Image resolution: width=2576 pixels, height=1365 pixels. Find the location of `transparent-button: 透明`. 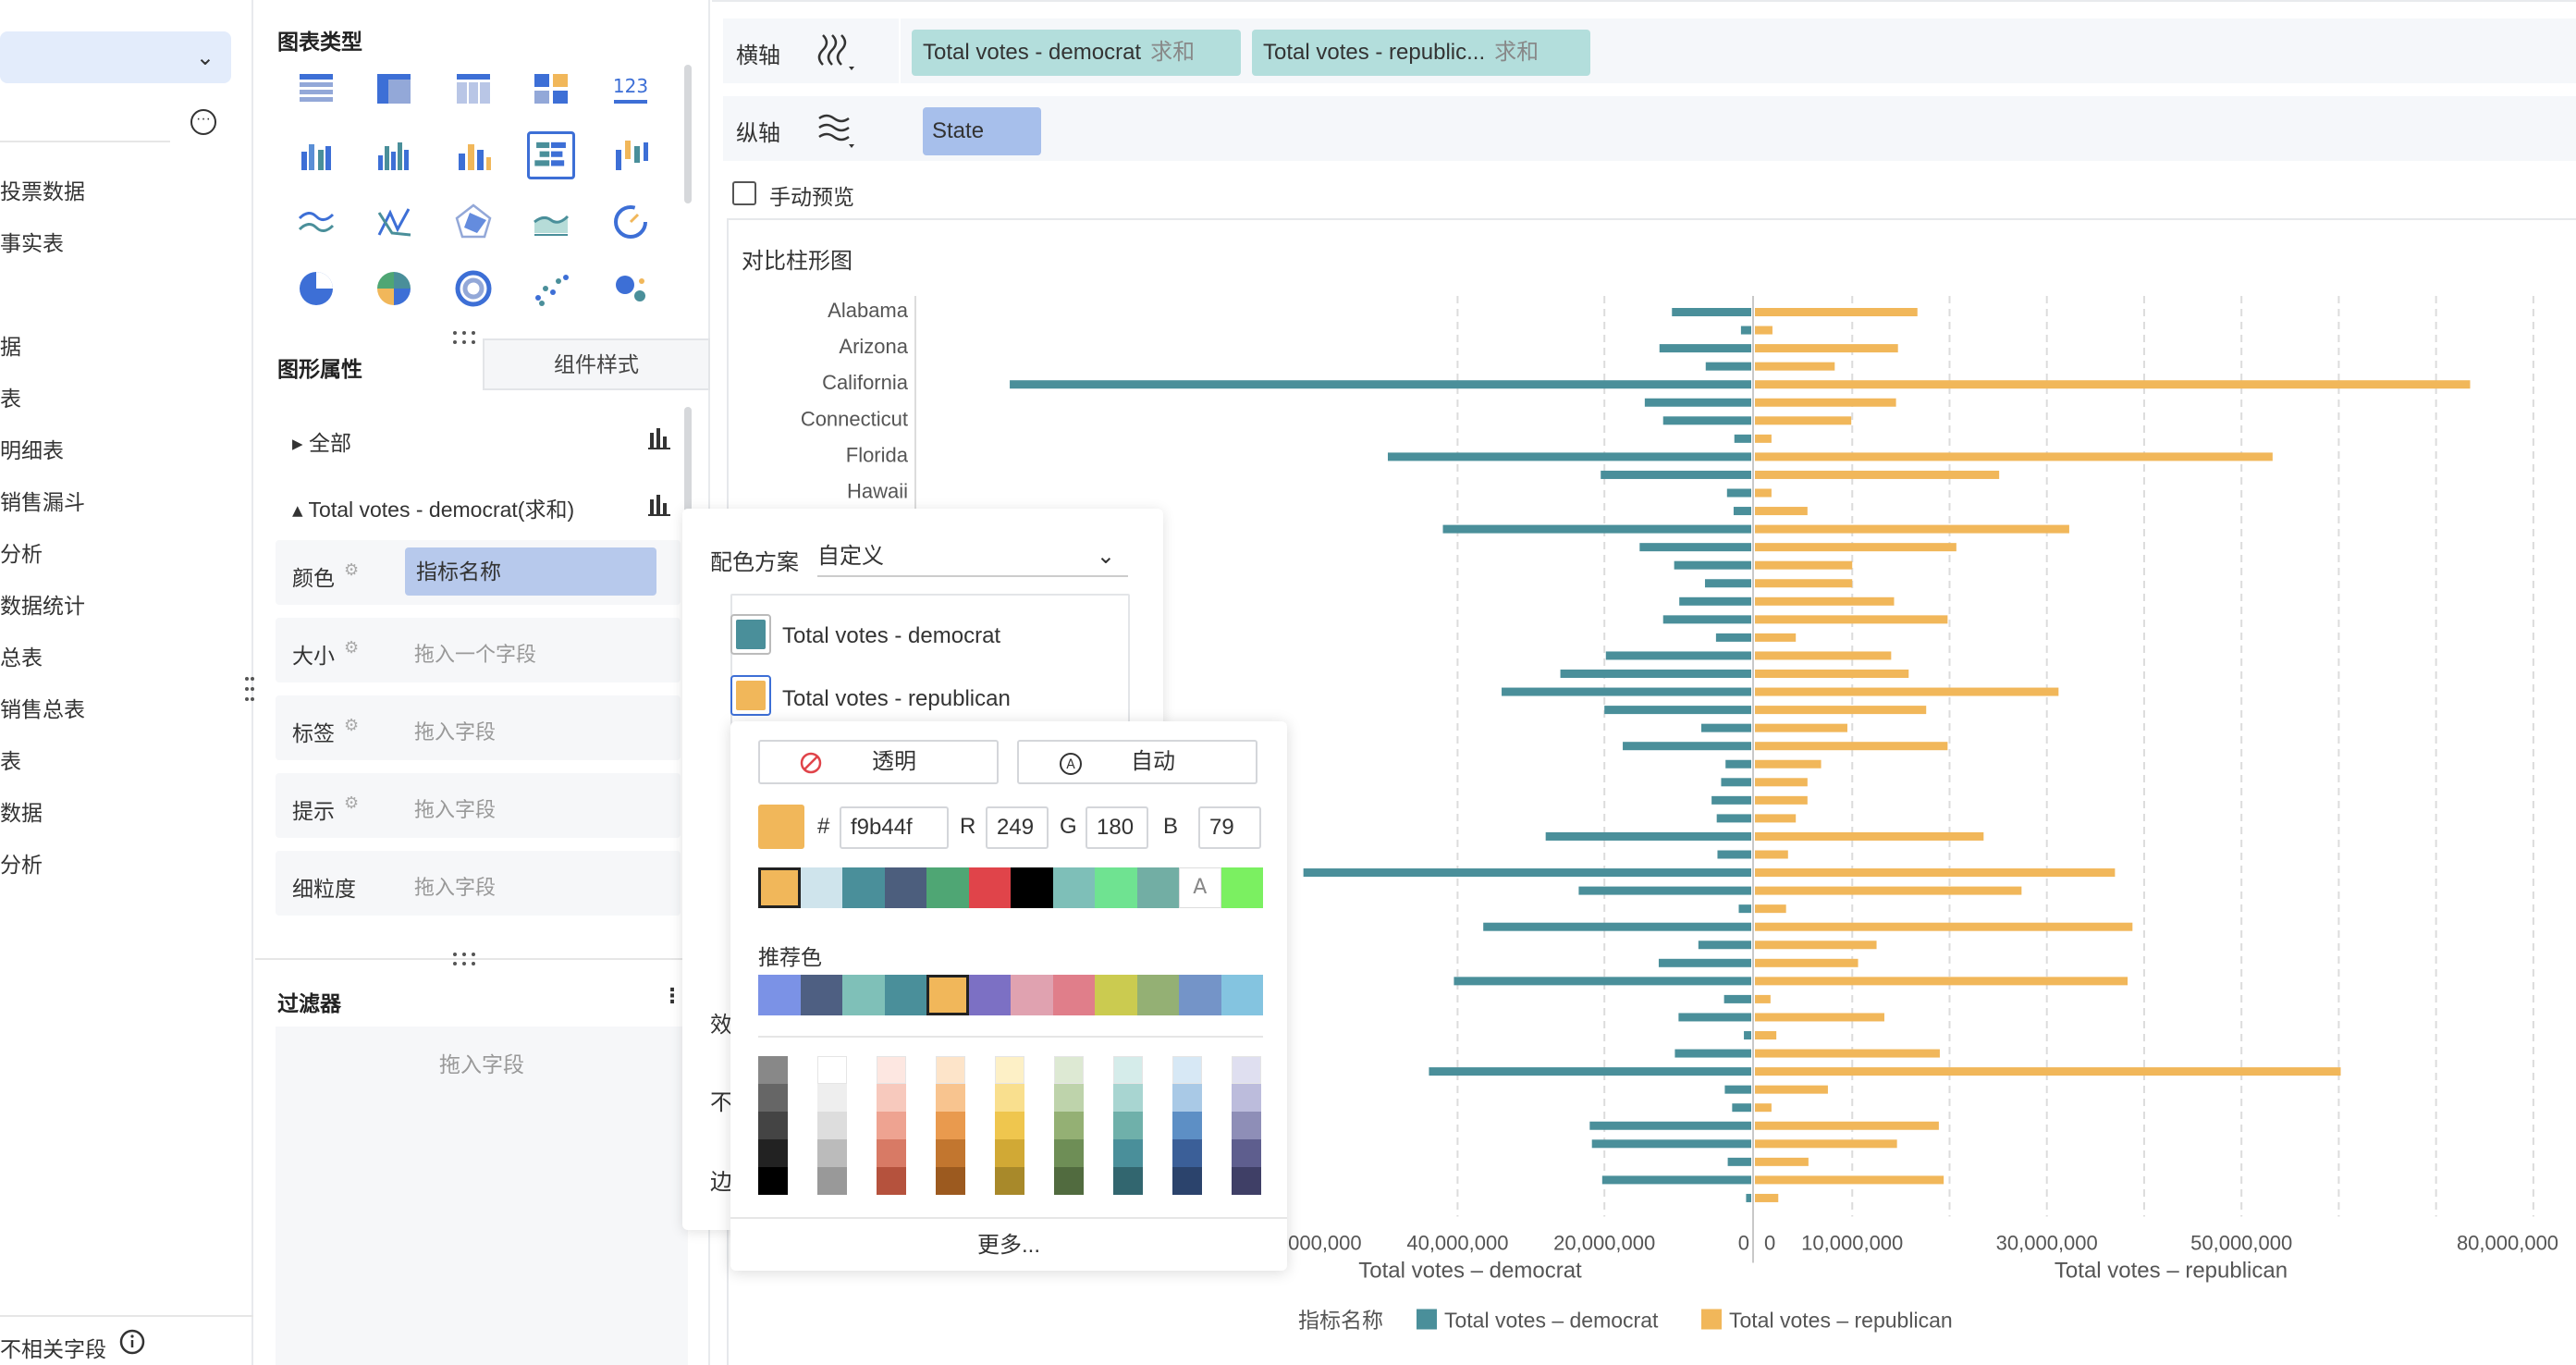

transparent-button: 透明 is located at coordinates (878, 762).